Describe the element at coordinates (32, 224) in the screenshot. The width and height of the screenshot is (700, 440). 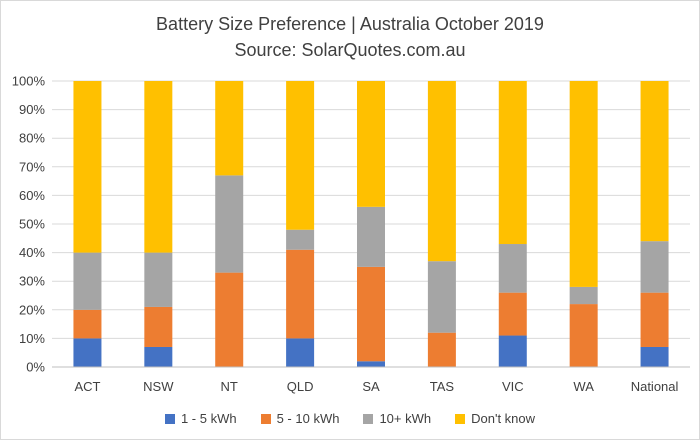
I see `y-tick-label: 50%` at that location.